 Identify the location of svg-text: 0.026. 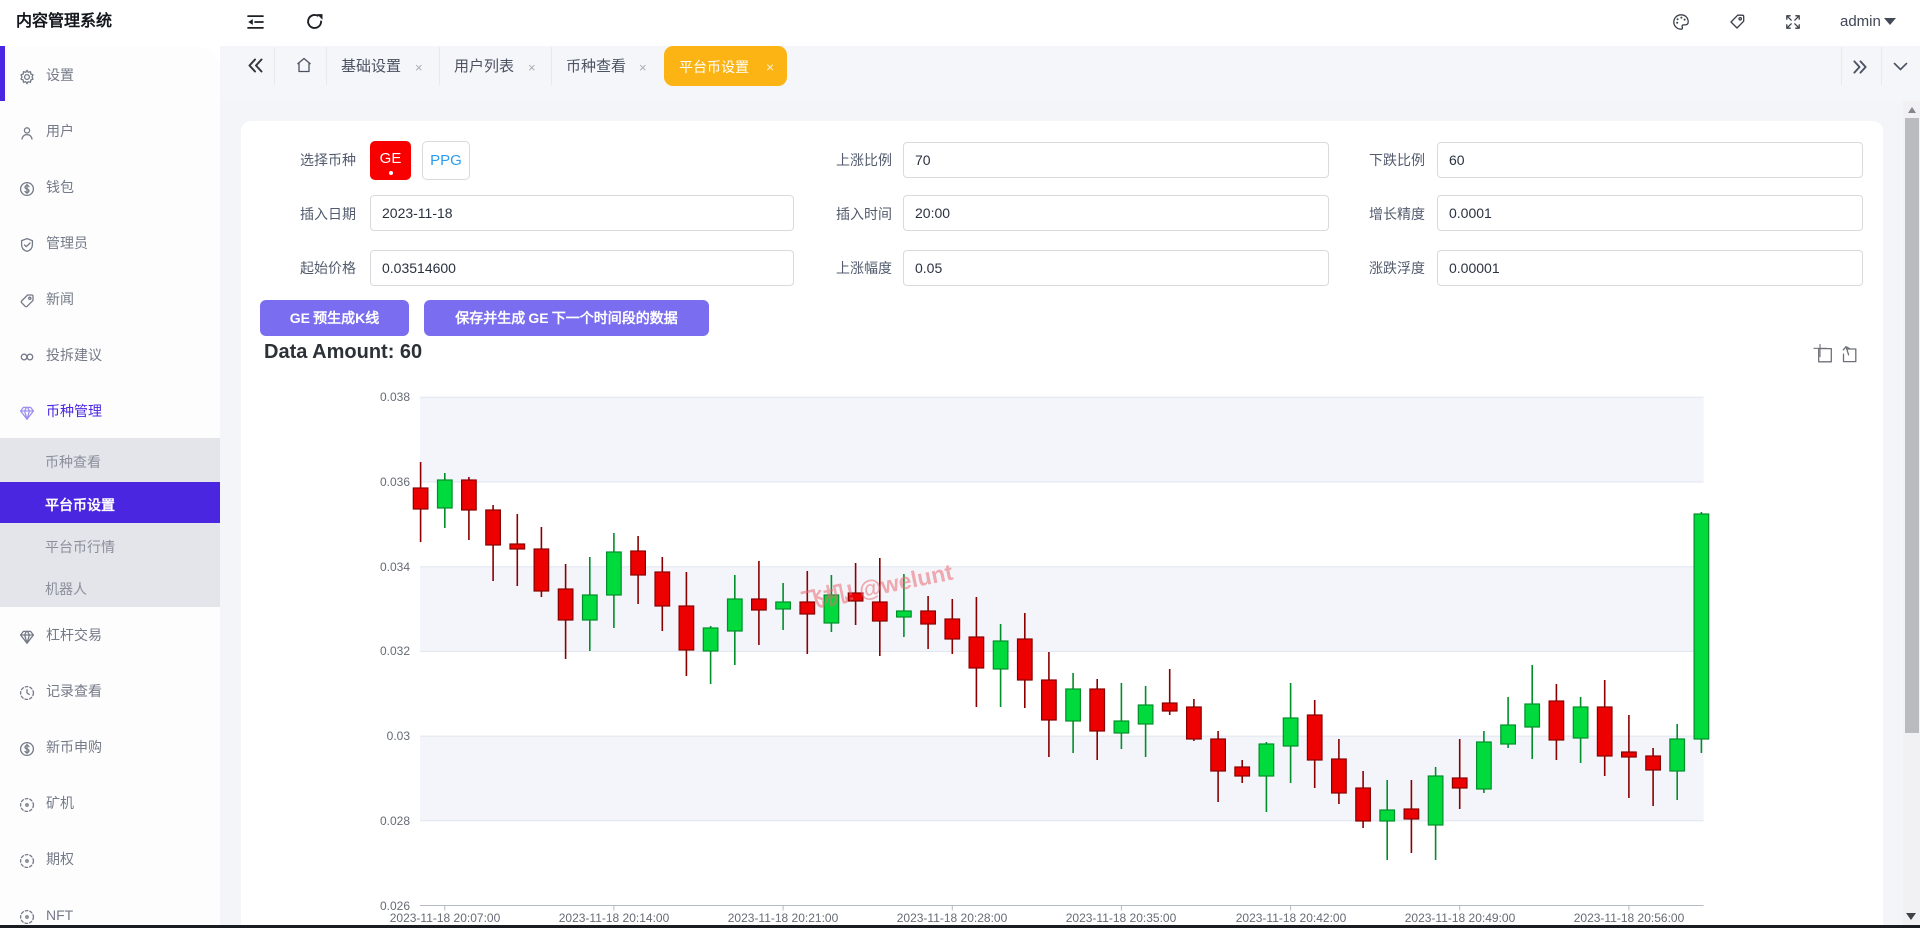
(395, 906).